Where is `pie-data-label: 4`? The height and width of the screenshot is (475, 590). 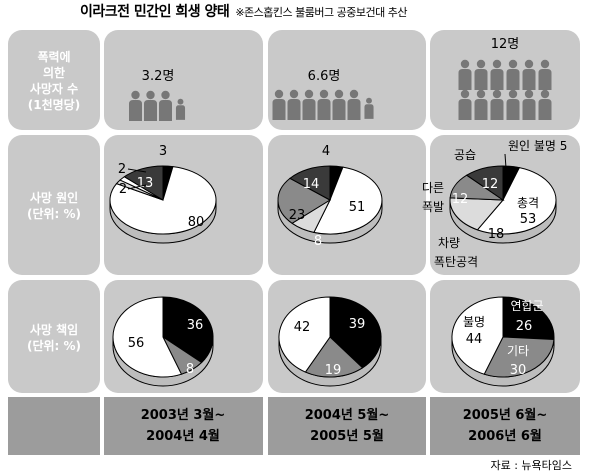 pie-data-label: 4 is located at coordinates (326, 151).